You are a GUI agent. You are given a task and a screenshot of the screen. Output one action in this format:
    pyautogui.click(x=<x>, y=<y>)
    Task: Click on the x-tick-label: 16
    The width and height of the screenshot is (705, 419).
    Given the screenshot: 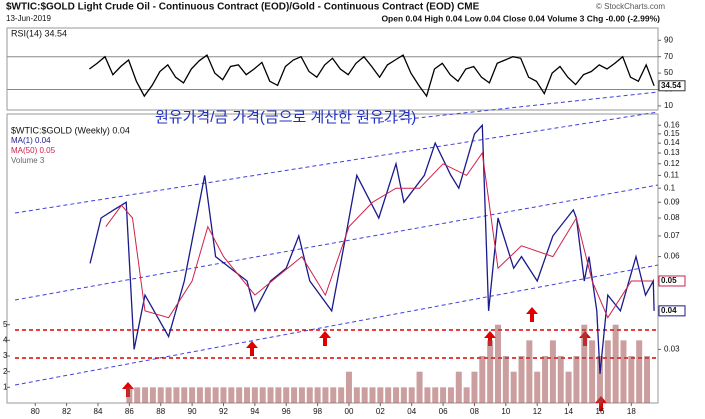 What is the action you would take?
    pyautogui.click(x=600, y=411)
    